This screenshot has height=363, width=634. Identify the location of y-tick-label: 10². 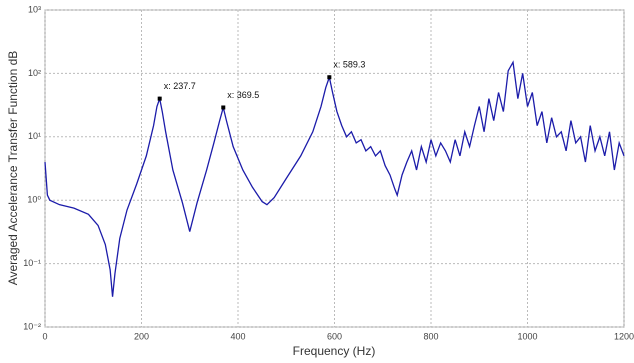
(34, 73).